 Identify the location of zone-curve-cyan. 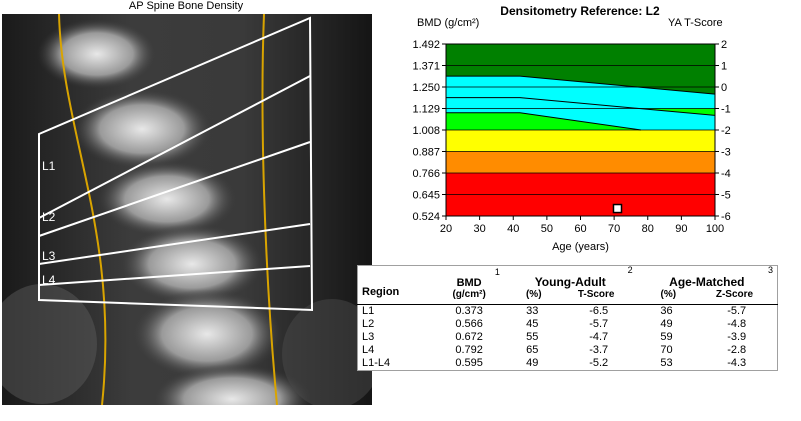
(580, 113).